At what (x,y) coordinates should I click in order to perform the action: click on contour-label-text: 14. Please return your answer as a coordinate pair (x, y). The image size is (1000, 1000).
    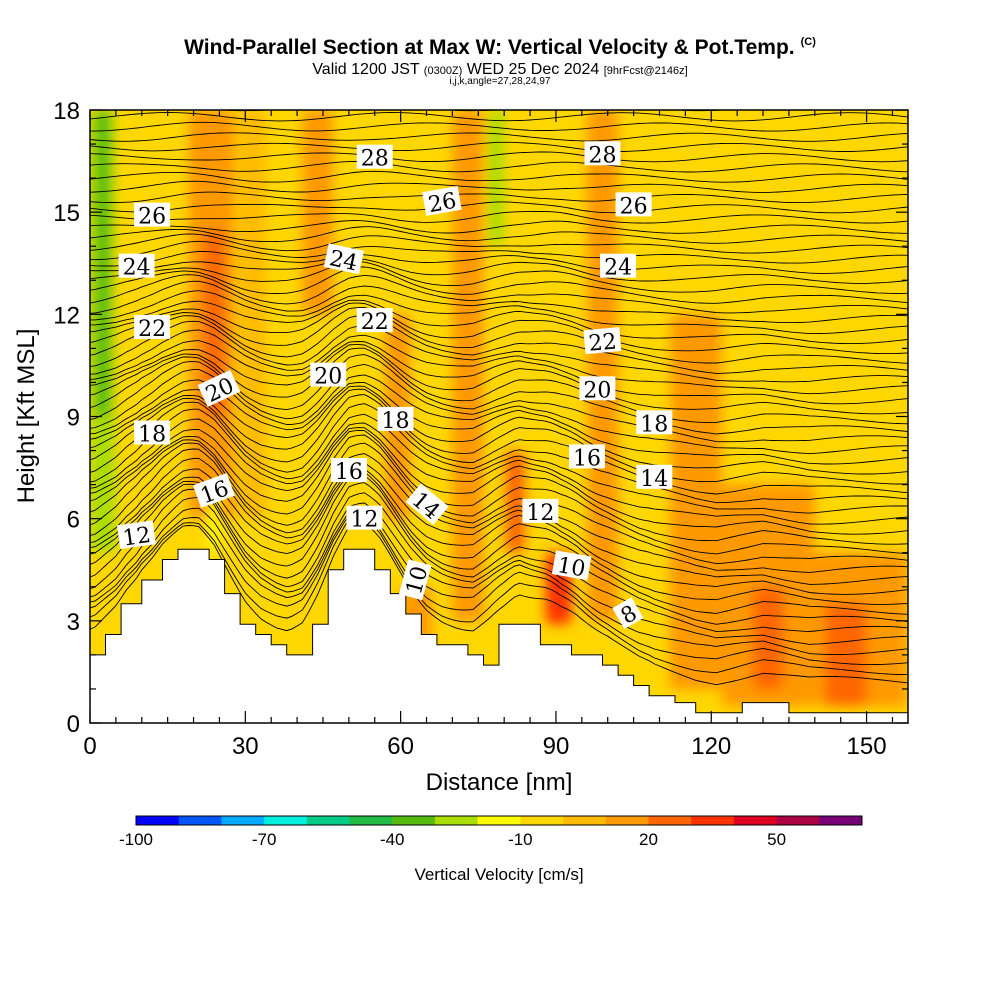
    Looking at the image, I should click on (654, 479).